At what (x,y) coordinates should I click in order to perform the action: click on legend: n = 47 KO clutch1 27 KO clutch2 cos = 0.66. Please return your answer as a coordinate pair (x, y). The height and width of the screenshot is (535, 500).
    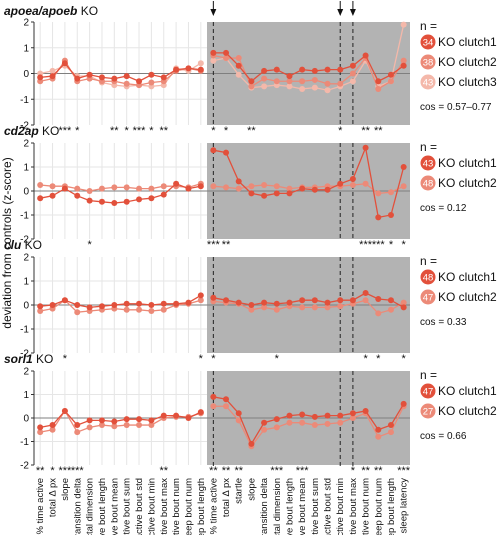
    Looking at the image, I should click on (458, 405).